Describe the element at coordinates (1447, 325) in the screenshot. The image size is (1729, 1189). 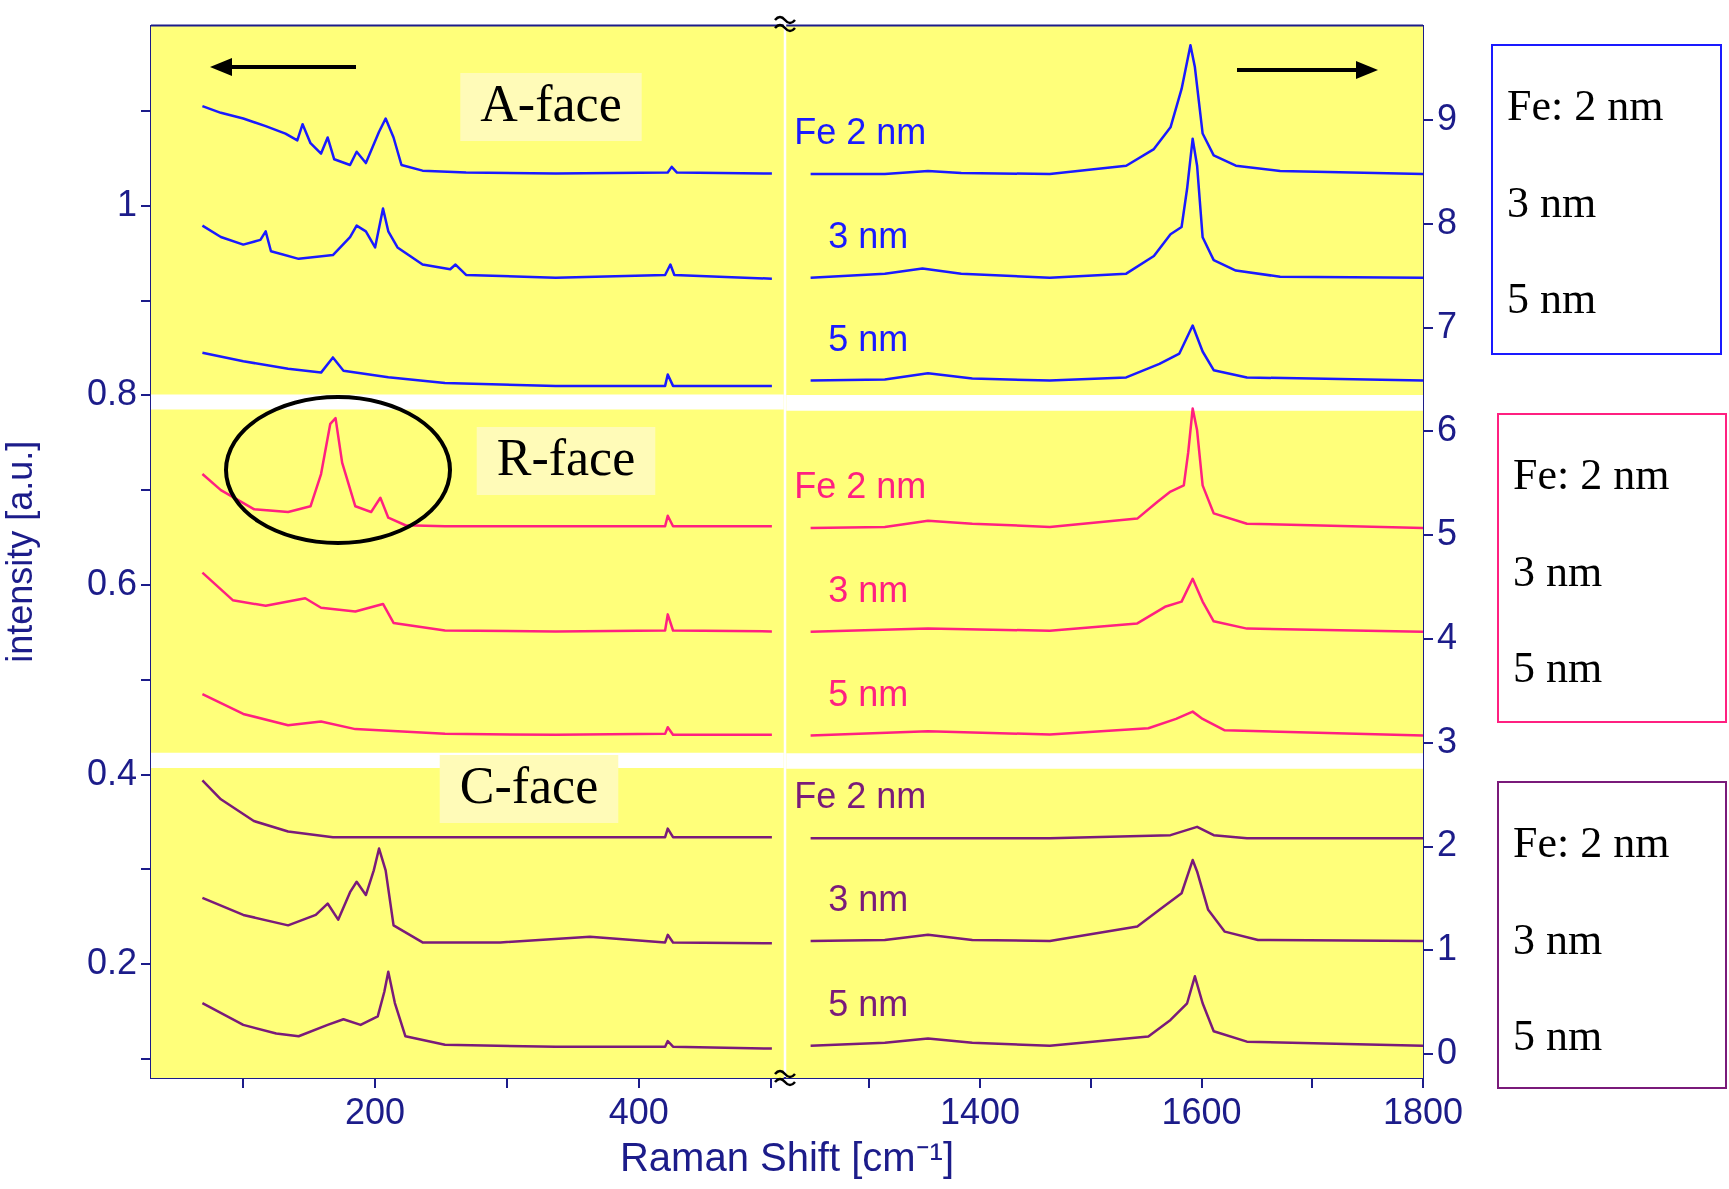
I see `y-tick-label: 7` at that location.